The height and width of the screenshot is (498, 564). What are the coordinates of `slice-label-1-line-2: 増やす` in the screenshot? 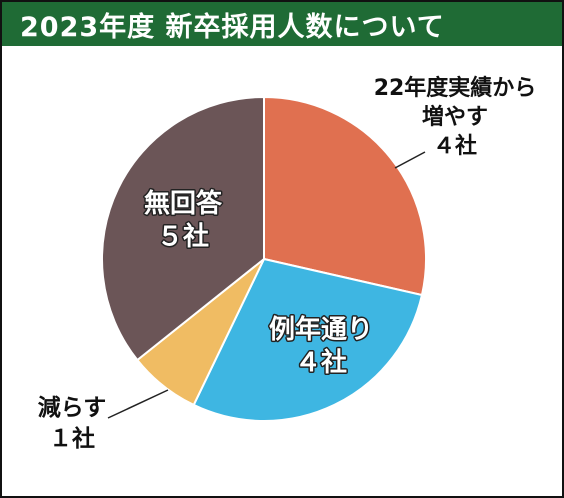 It's located at (455, 117).